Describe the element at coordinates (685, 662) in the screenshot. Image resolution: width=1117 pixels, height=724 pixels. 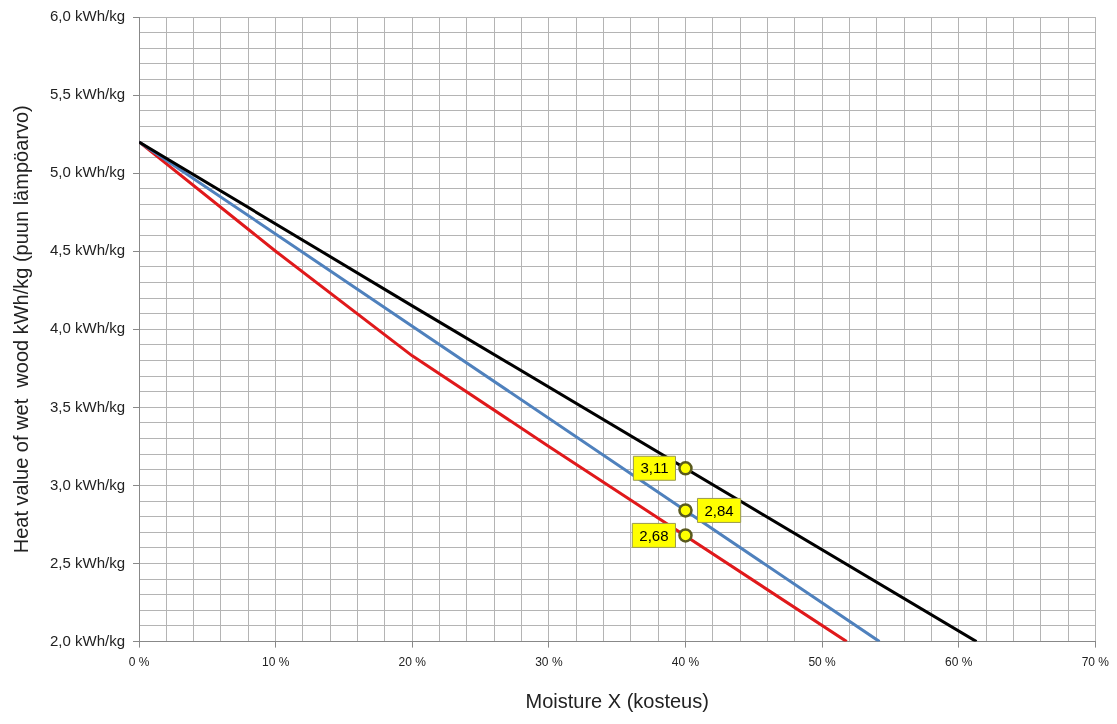
I see `x-tick-label: 40 %` at that location.